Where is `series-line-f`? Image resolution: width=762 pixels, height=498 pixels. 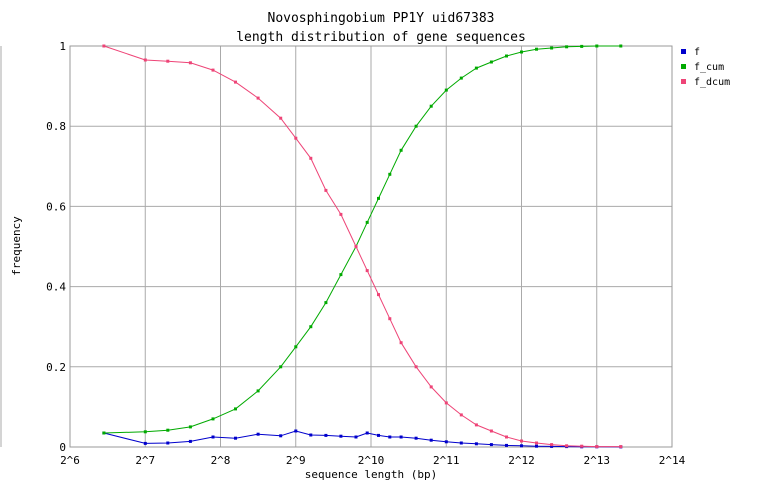
series-line-f is located at coordinates (362, 439).